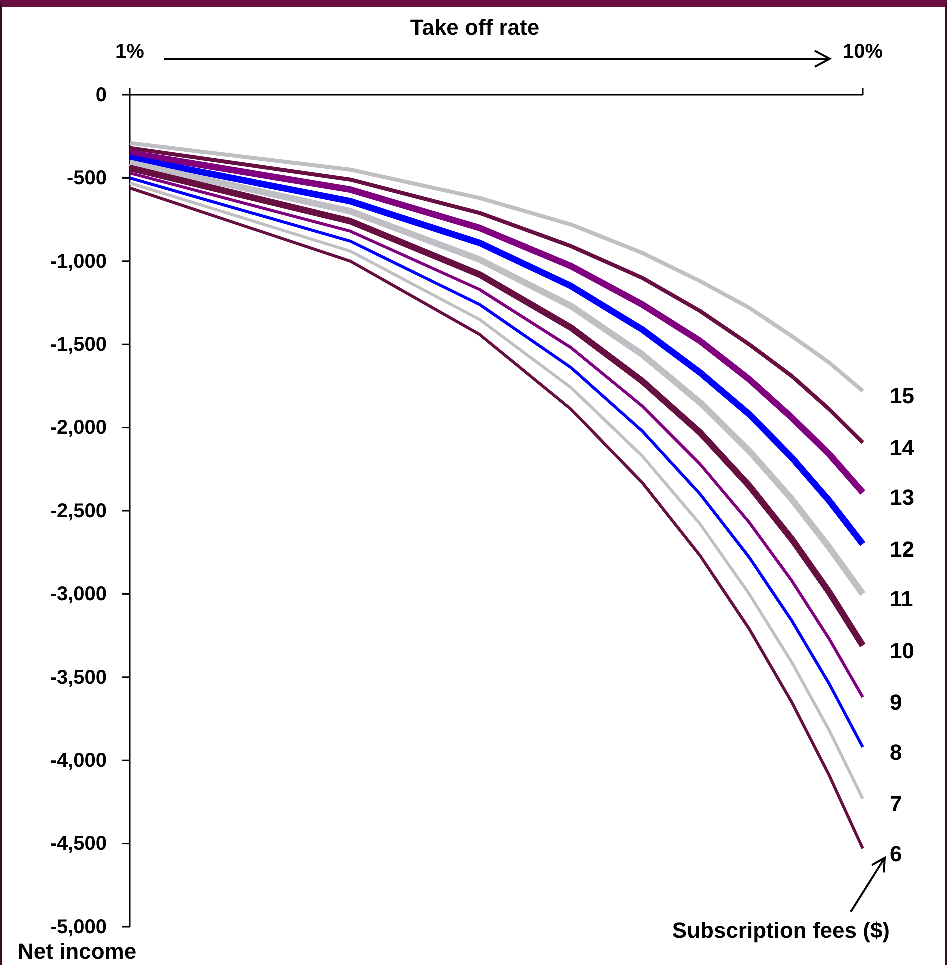 The image size is (947, 965). What do you see at coordinates (902, 396) in the screenshot?
I see `series-label: 15` at bounding box center [902, 396].